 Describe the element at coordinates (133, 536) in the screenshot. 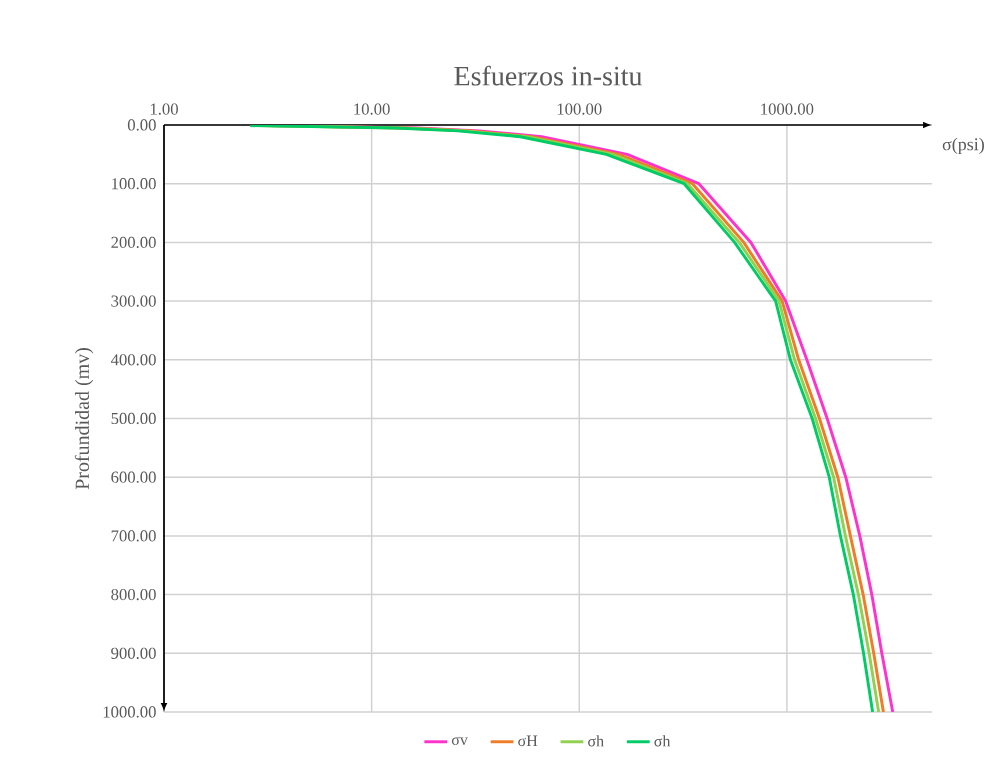

I see `y-tick-label: 700.00` at that location.